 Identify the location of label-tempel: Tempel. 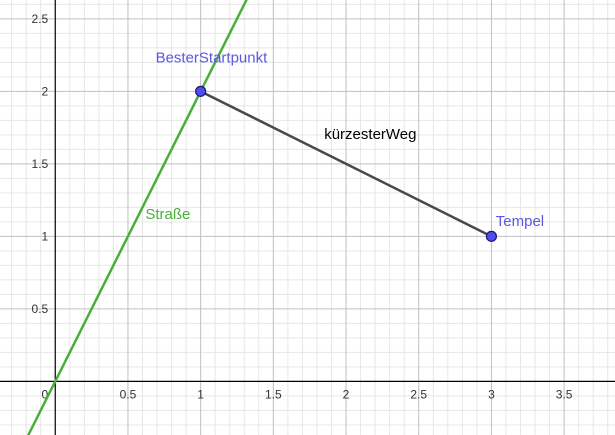
(520, 221).